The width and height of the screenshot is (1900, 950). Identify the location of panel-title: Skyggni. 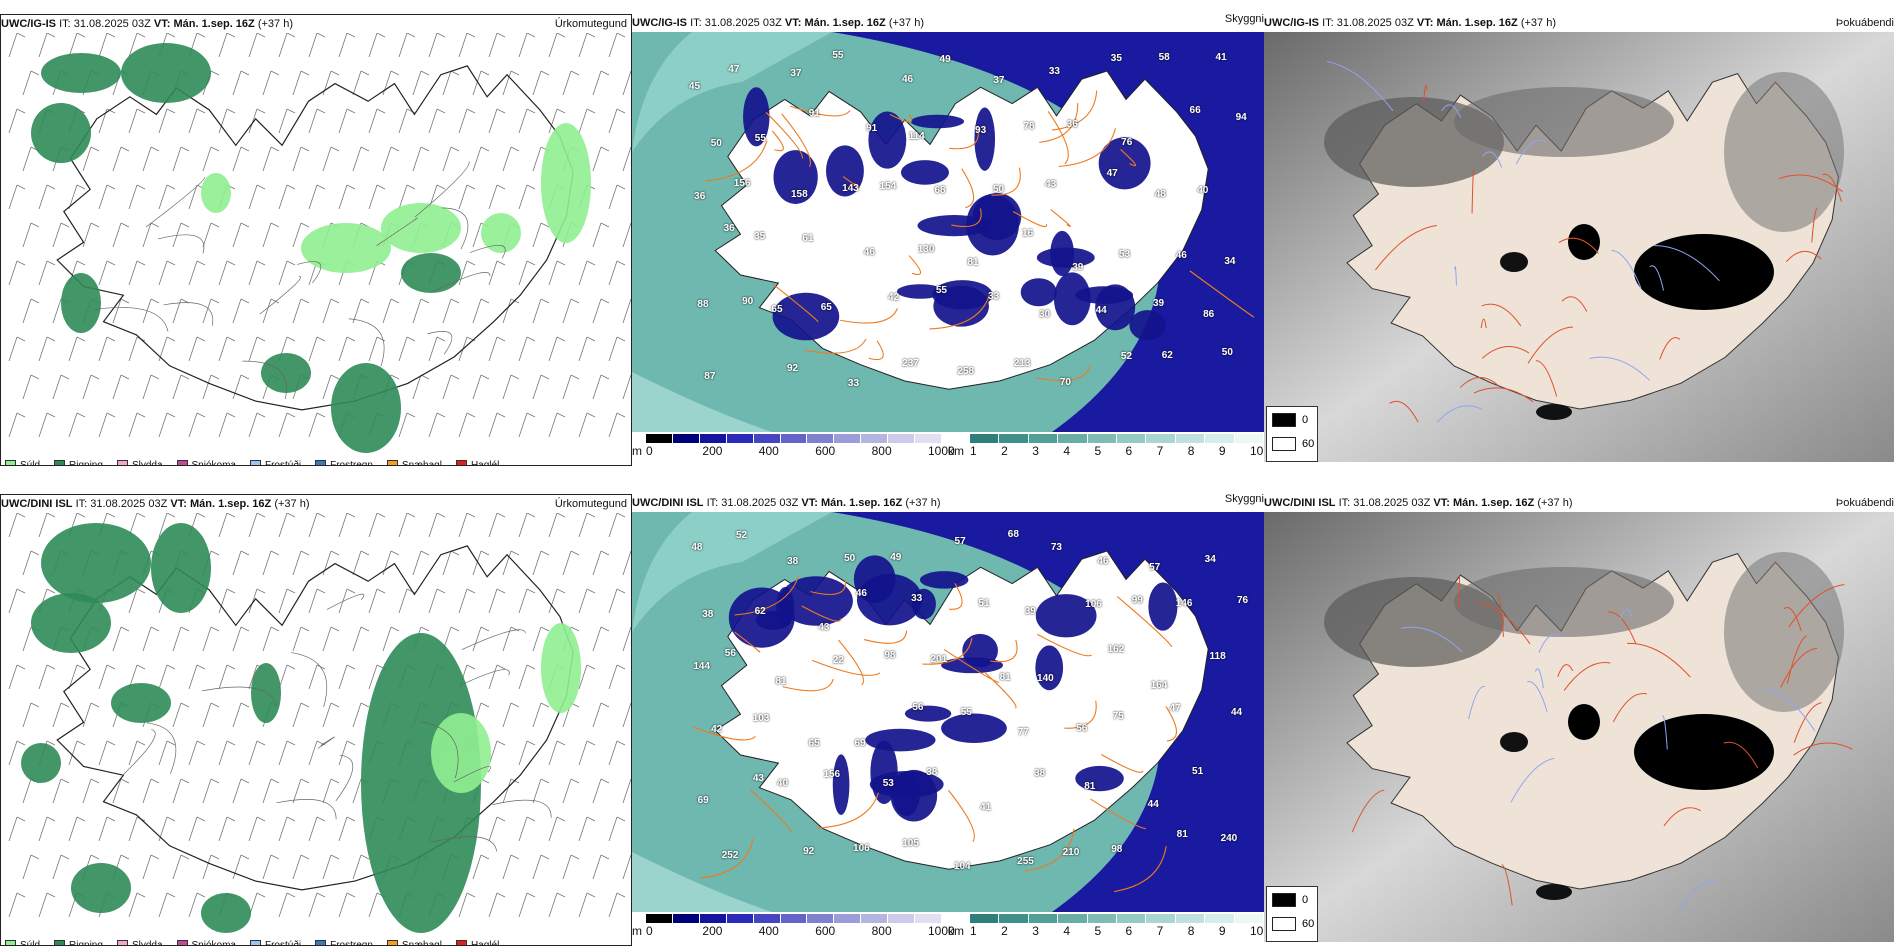
(1244, 19).